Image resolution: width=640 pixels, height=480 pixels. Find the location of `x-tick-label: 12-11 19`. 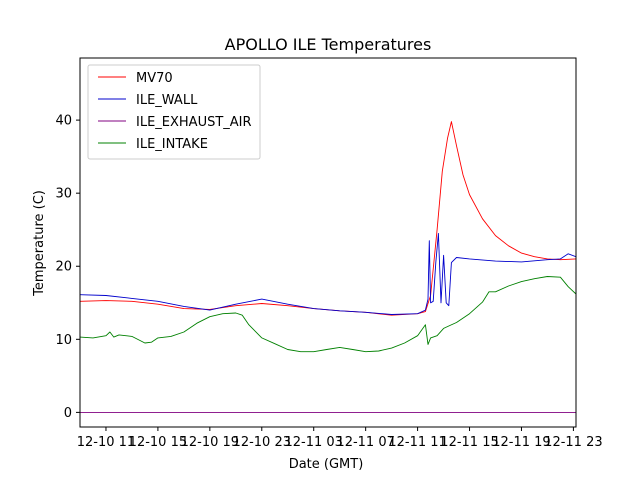

x-tick-label: 12-11 19 is located at coordinates (521, 442).